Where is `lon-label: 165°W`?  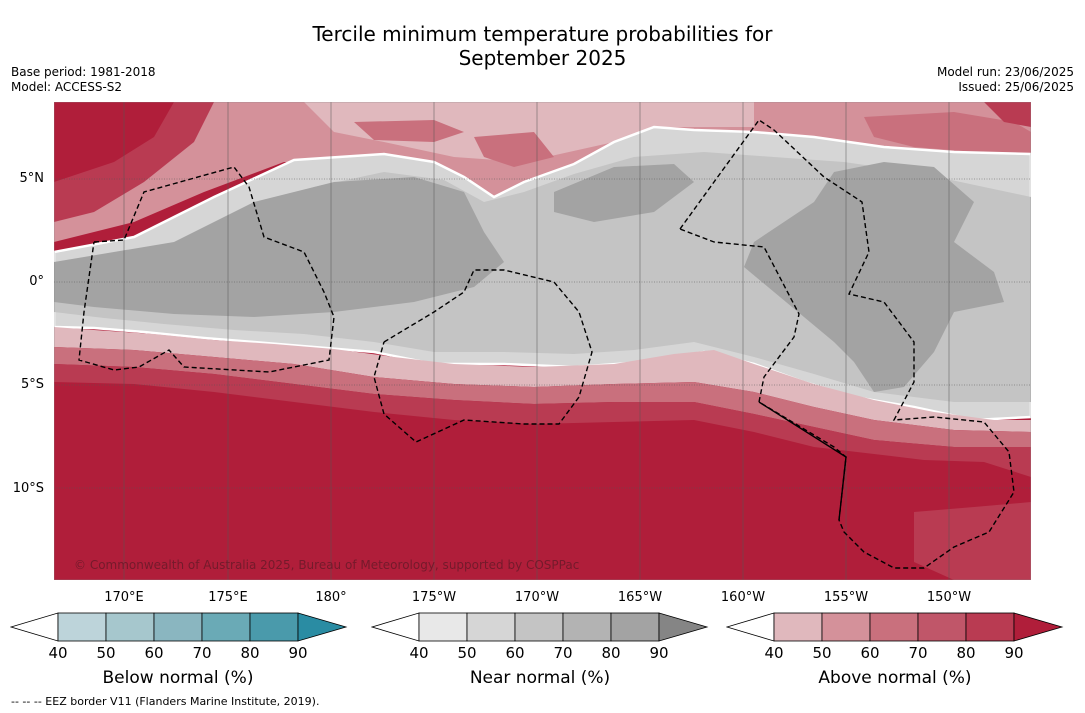
lon-label: 165°W is located at coordinates (640, 597).